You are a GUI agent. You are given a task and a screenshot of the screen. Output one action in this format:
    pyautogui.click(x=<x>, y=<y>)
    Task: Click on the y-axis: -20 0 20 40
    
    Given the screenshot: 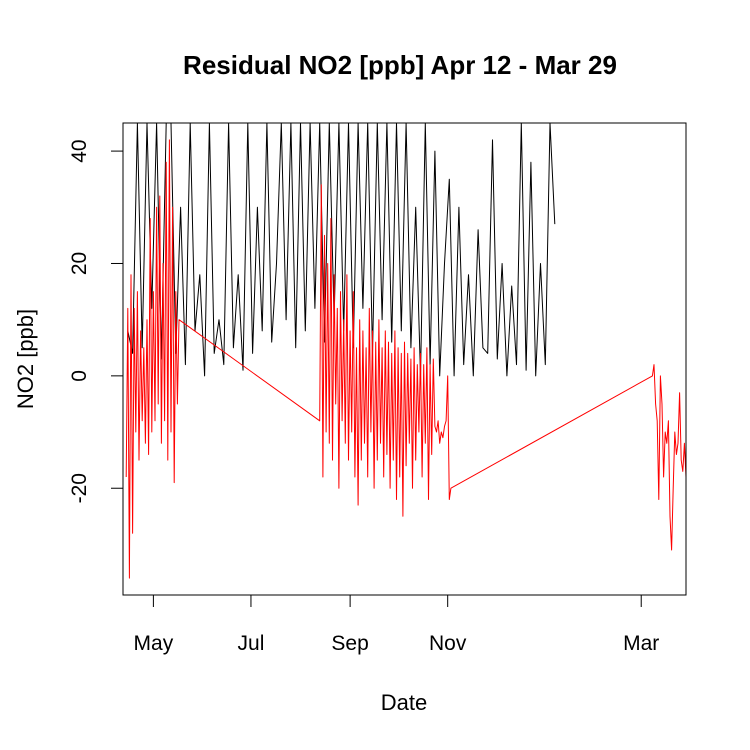 What is the action you would take?
    pyautogui.click(x=95, y=321)
    